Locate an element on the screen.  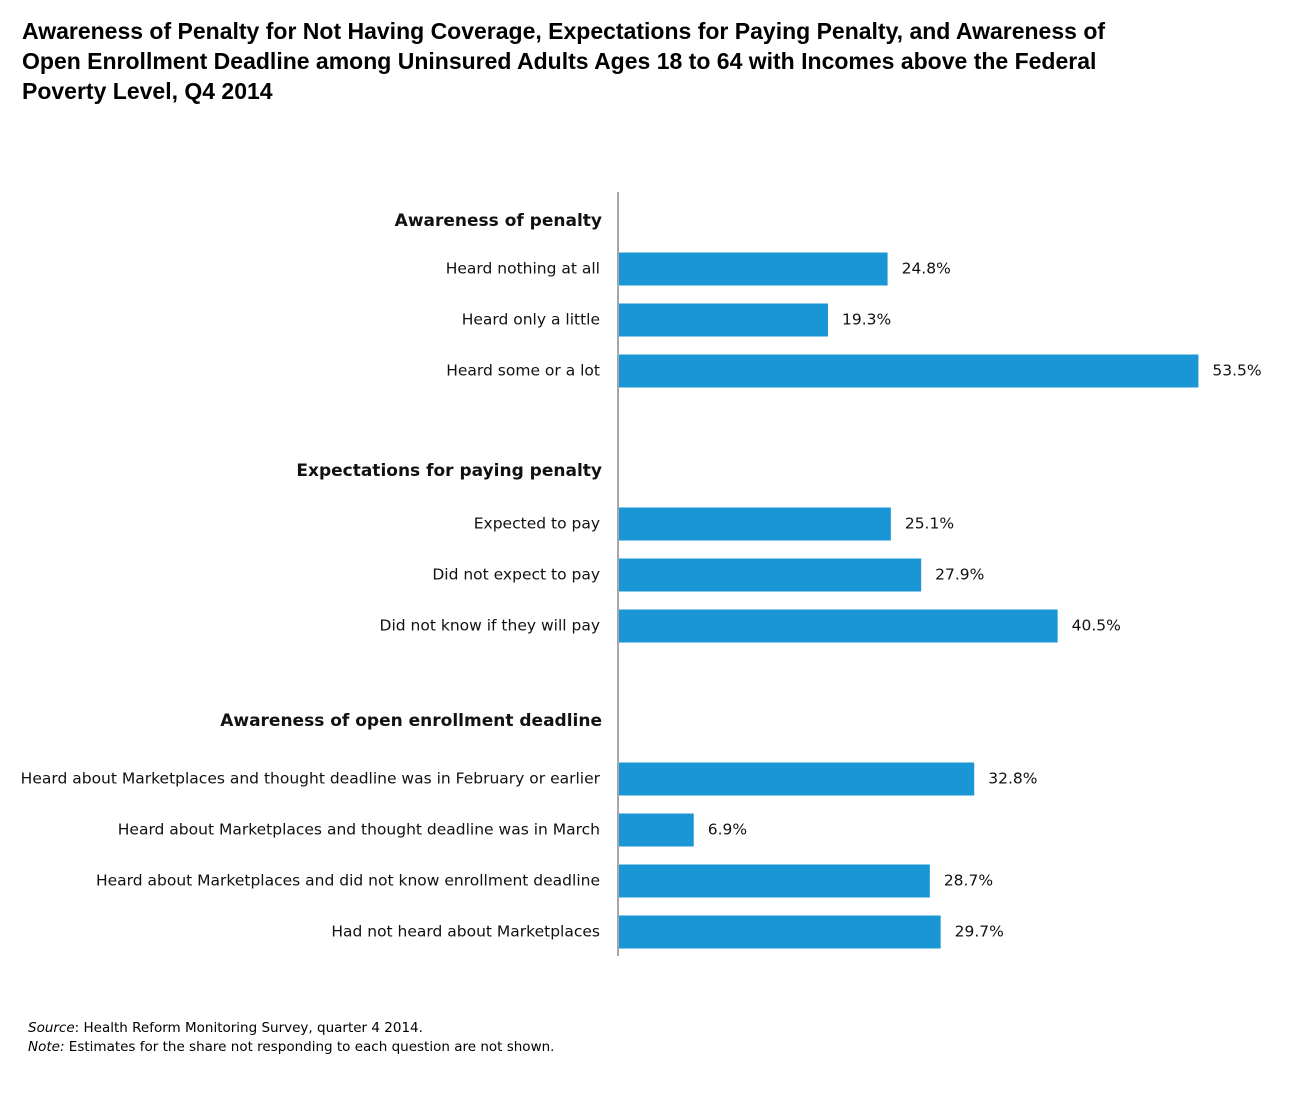
category-label: Heard some or a lot is located at coordinates (523, 371).